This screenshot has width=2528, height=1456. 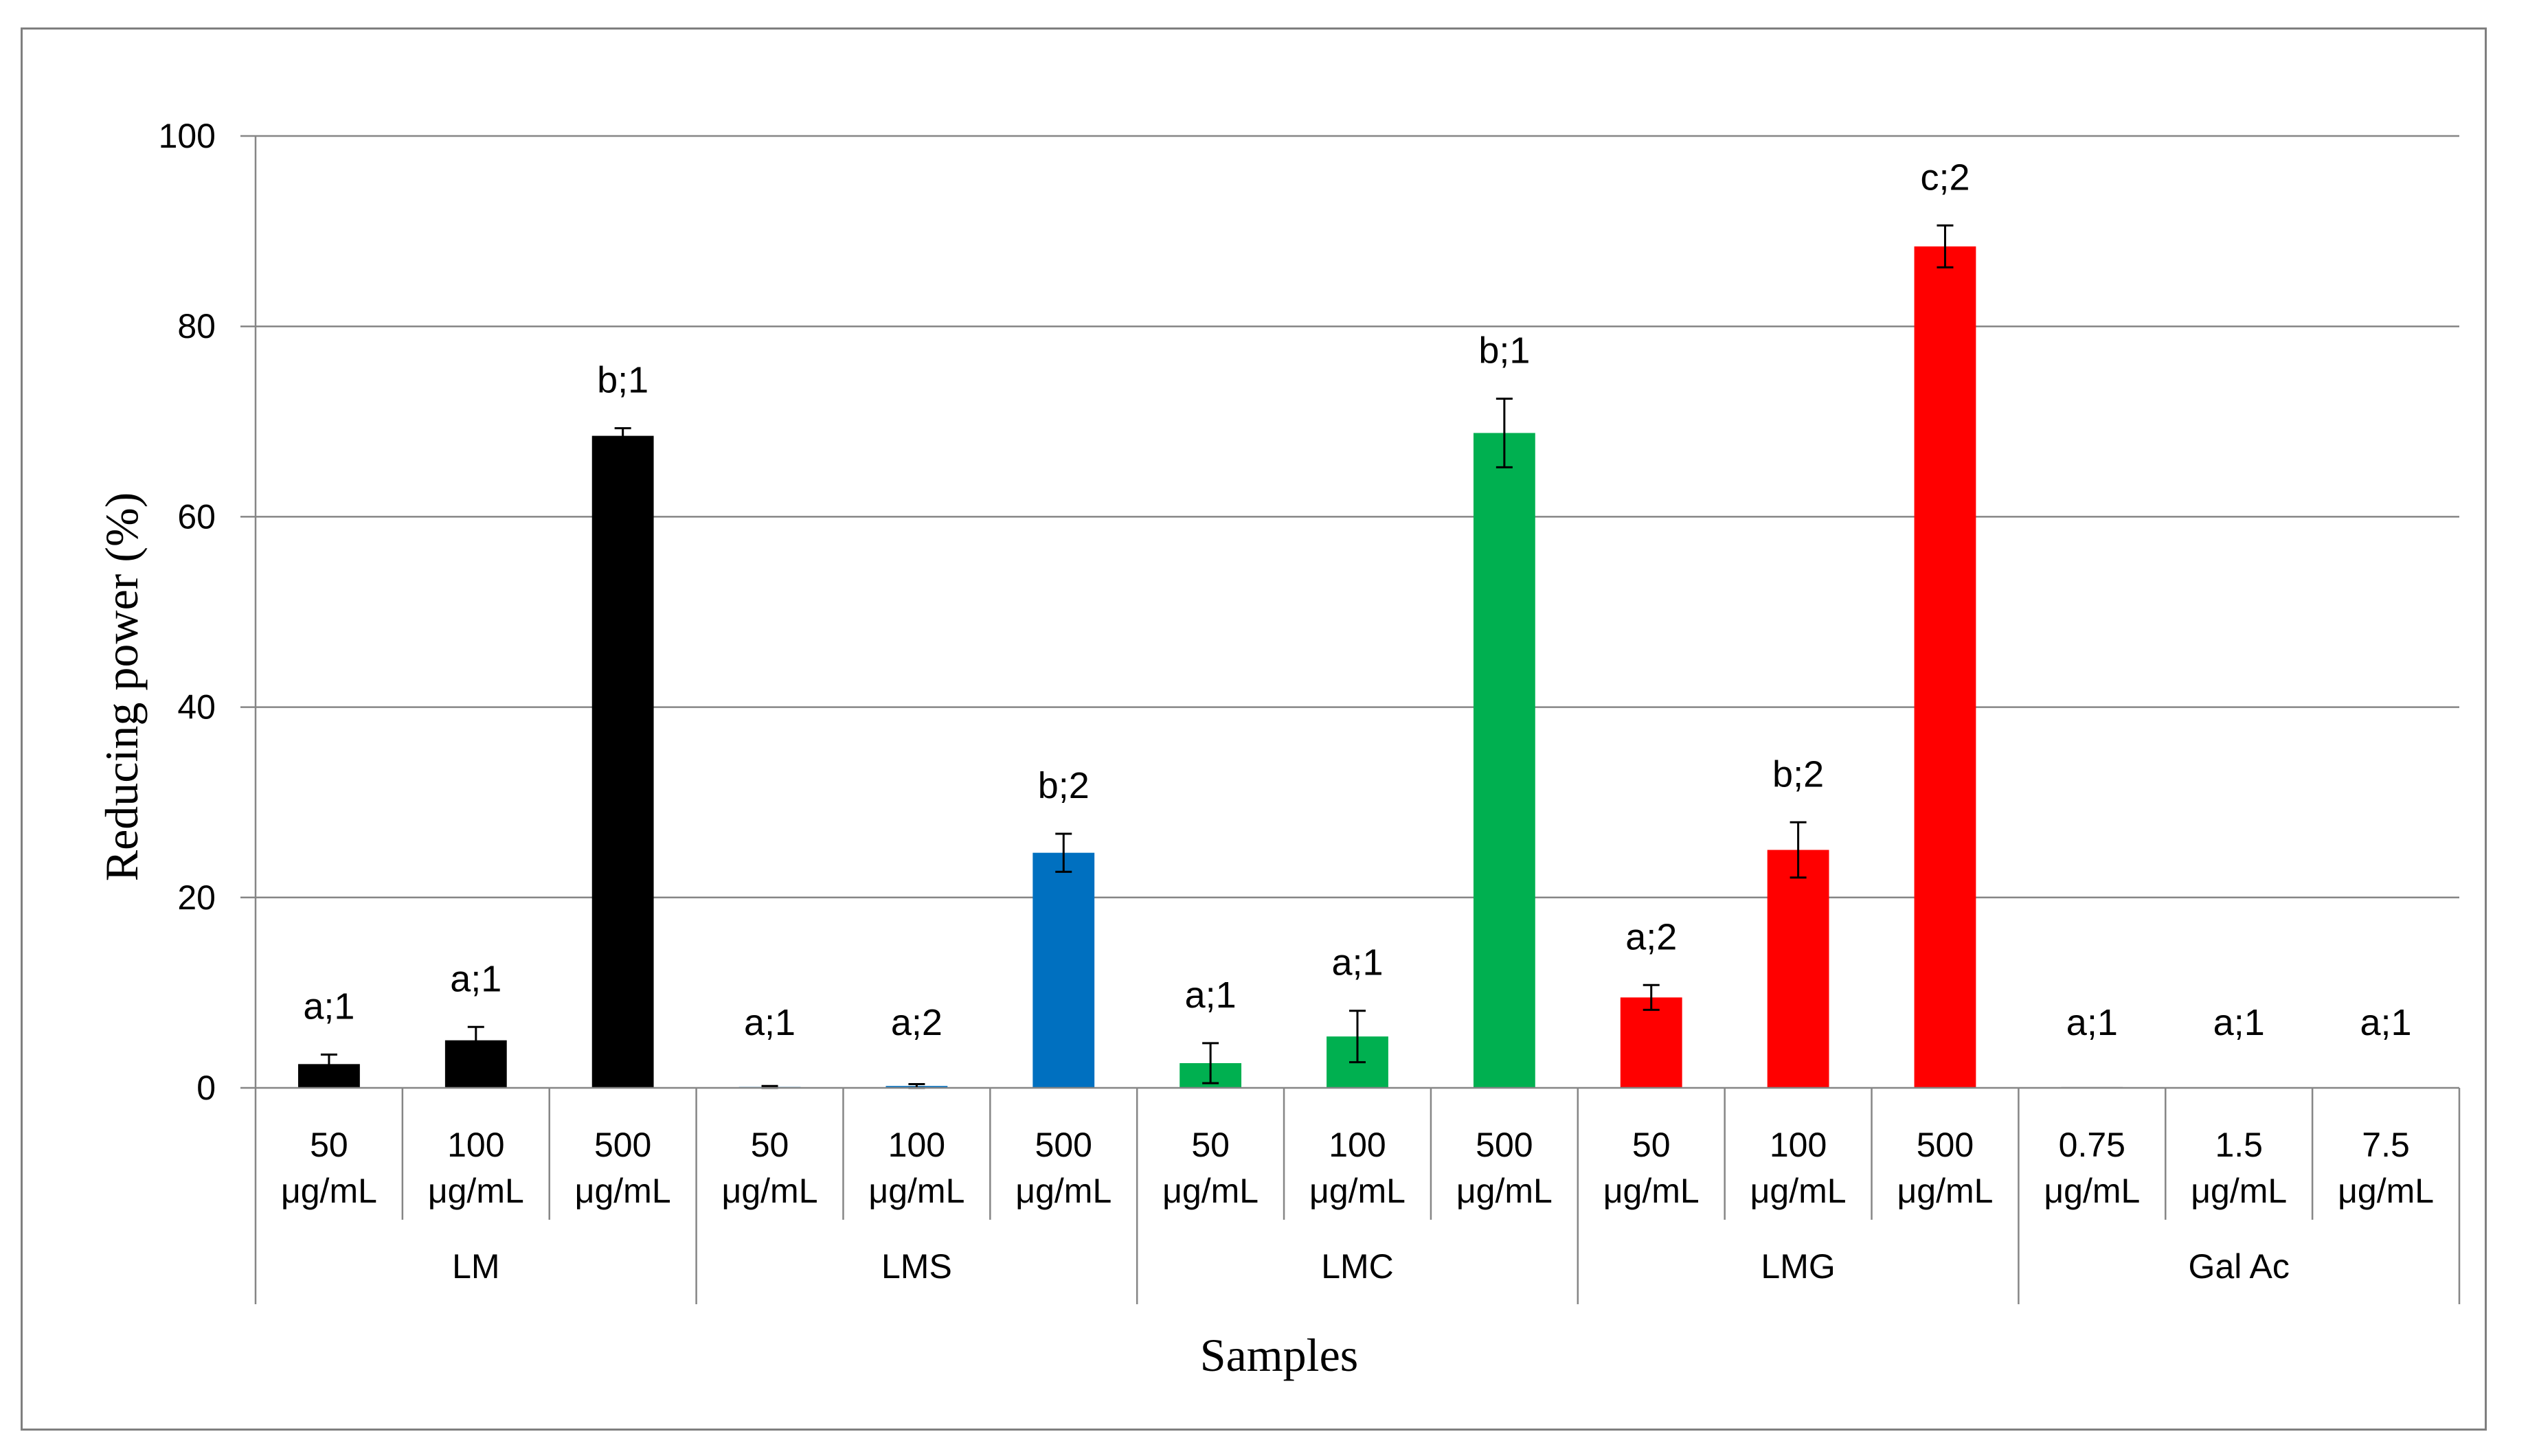 What do you see at coordinates (196, 326) in the screenshot?
I see `y-tick-label: 80` at bounding box center [196, 326].